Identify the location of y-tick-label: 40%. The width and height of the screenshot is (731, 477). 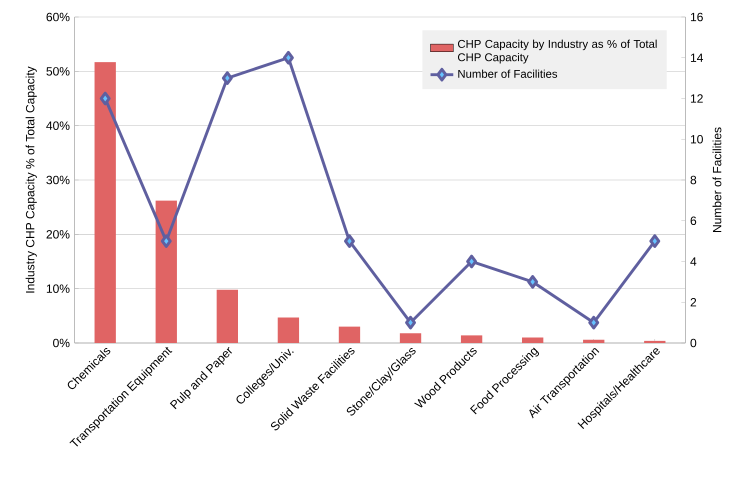
(58, 125).